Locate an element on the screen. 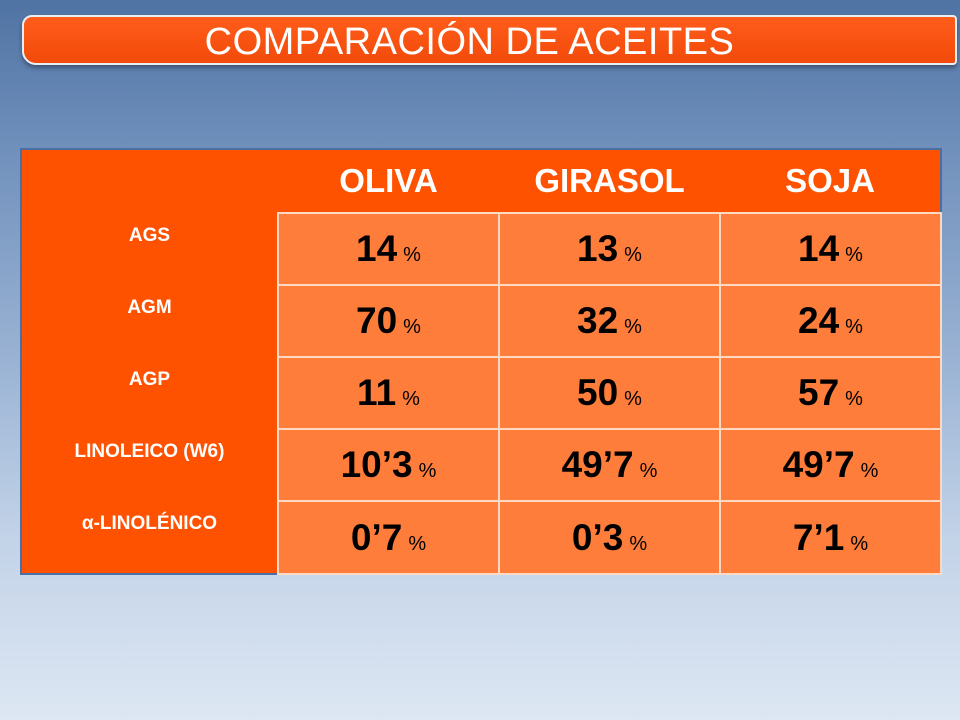  cell-linoleico-oliva: 10’3% is located at coordinates (388, 465).